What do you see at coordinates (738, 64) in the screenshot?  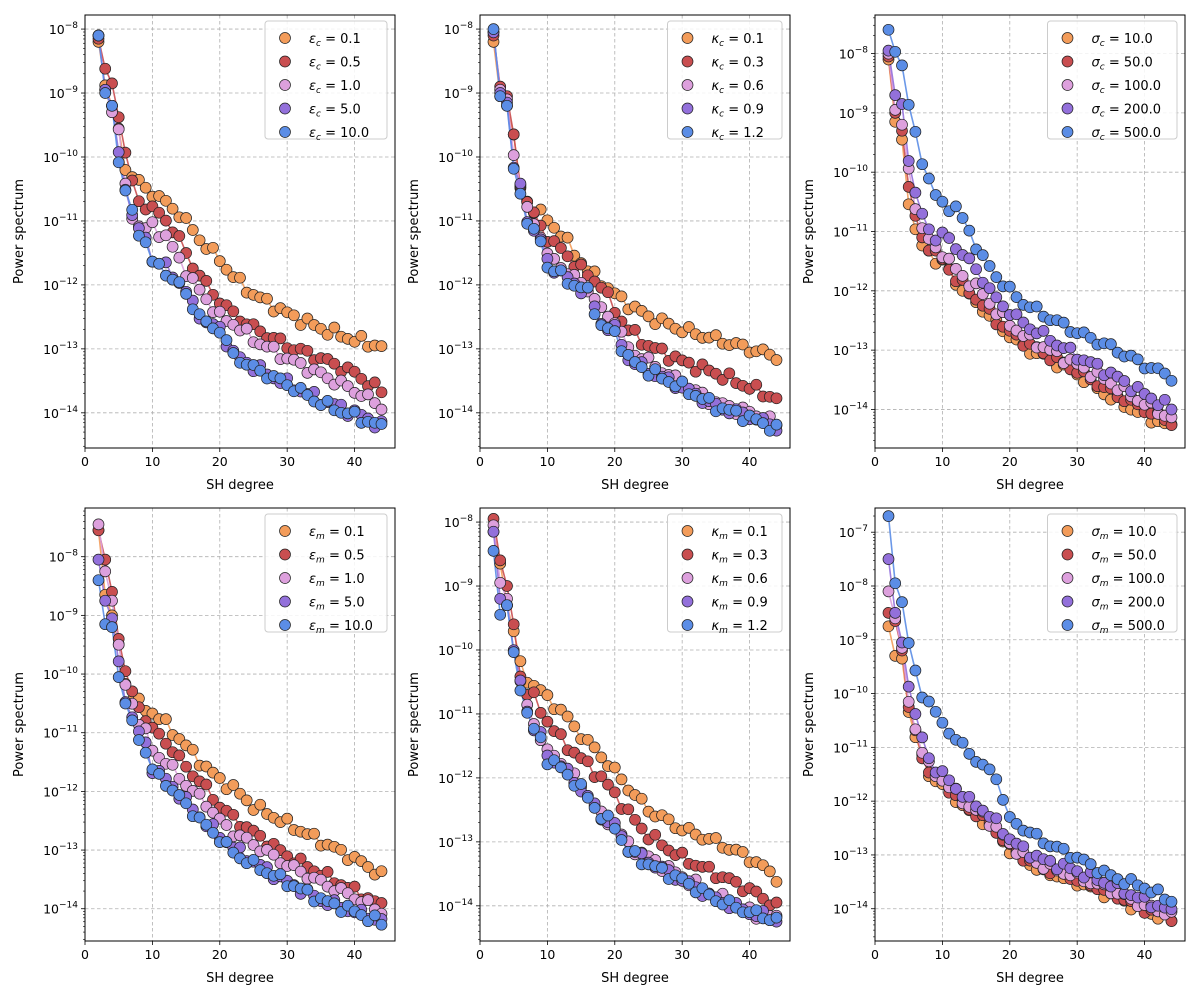 I see `legend-label: κc = 0.3` at bounding box center [738, 64].